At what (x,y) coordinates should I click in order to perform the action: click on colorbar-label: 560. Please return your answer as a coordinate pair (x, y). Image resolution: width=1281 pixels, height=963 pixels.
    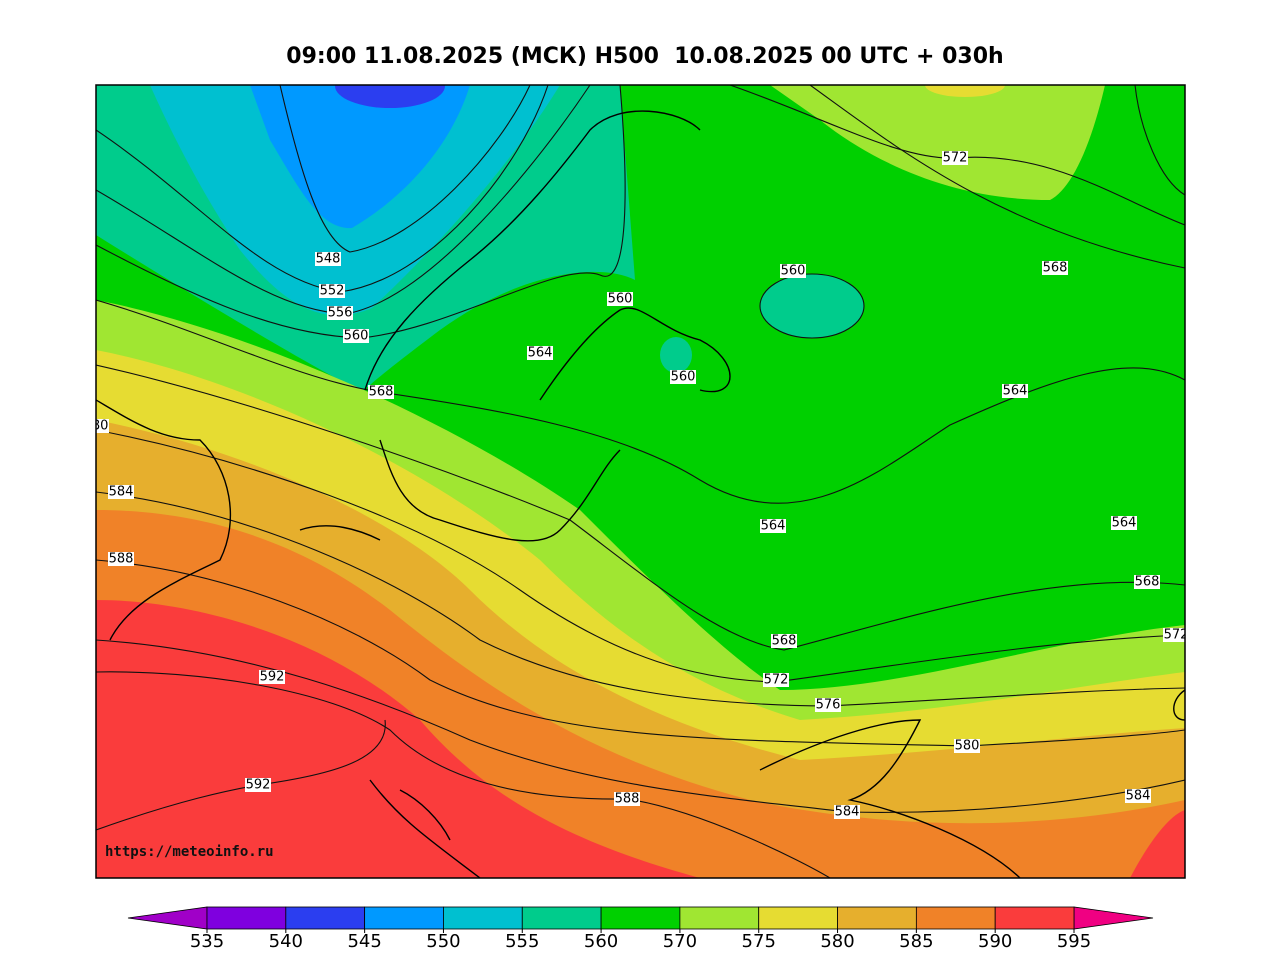
    Looking at the image, I should click on (601, 941).